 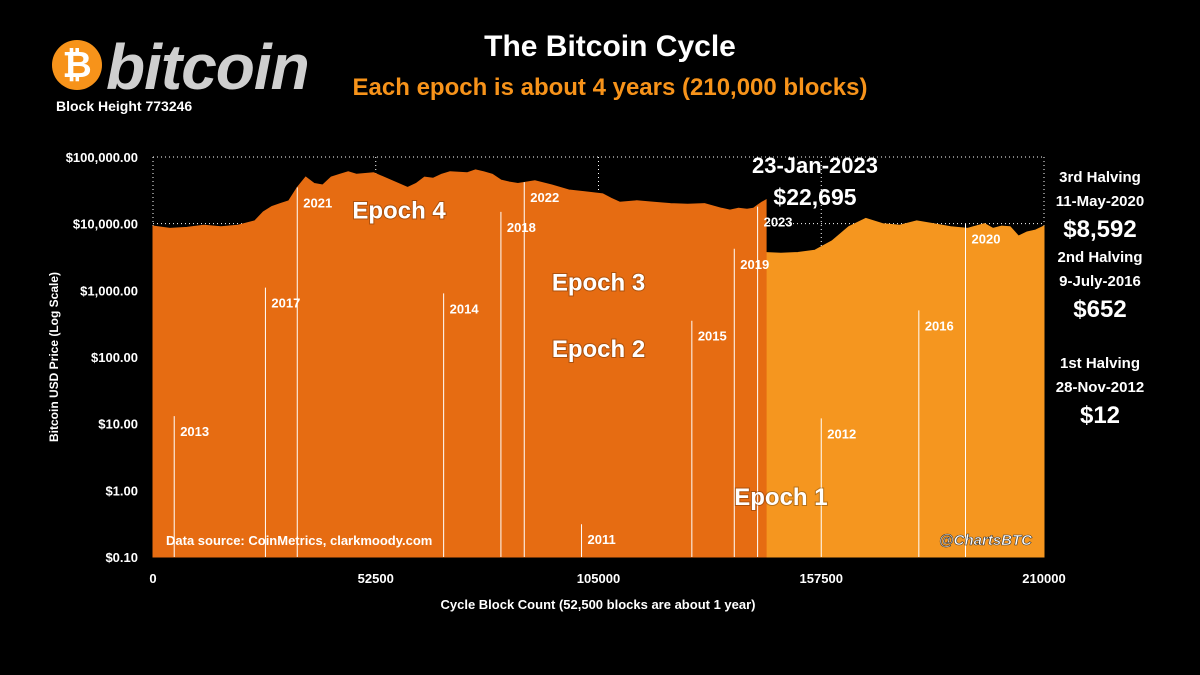 What do you see at coordinates (399, 210) in the screenshot?
I see `epoch-4-label: Epoch 4` at bounding box center [399, 210].